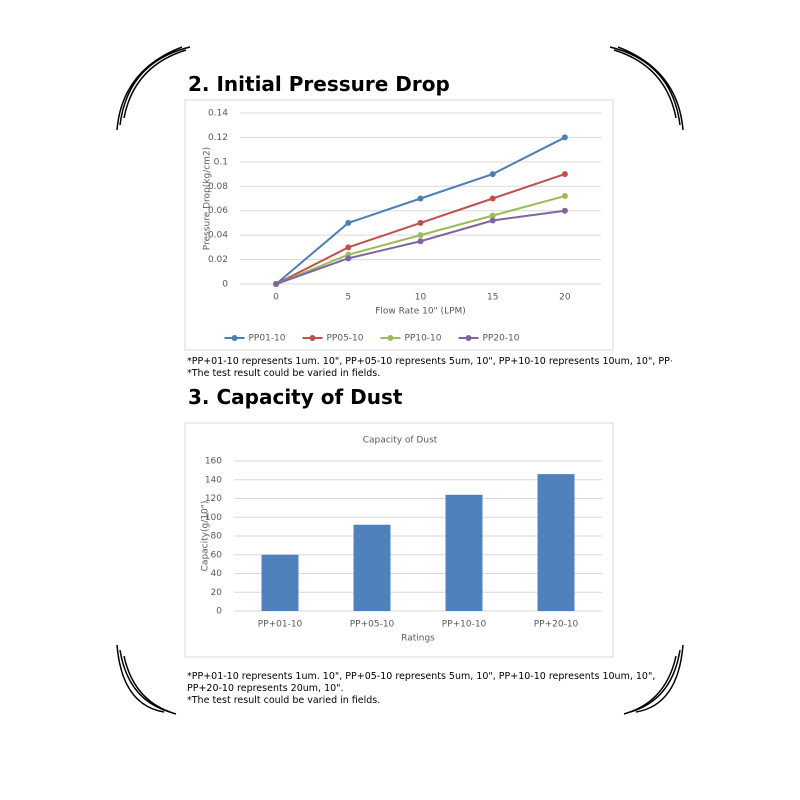 Image resolution: width=800 pixels, height=800 pixels. Describe the element at coordinates (217, 574) in the screenshot. I see `y-tick-label: 40` at that location.